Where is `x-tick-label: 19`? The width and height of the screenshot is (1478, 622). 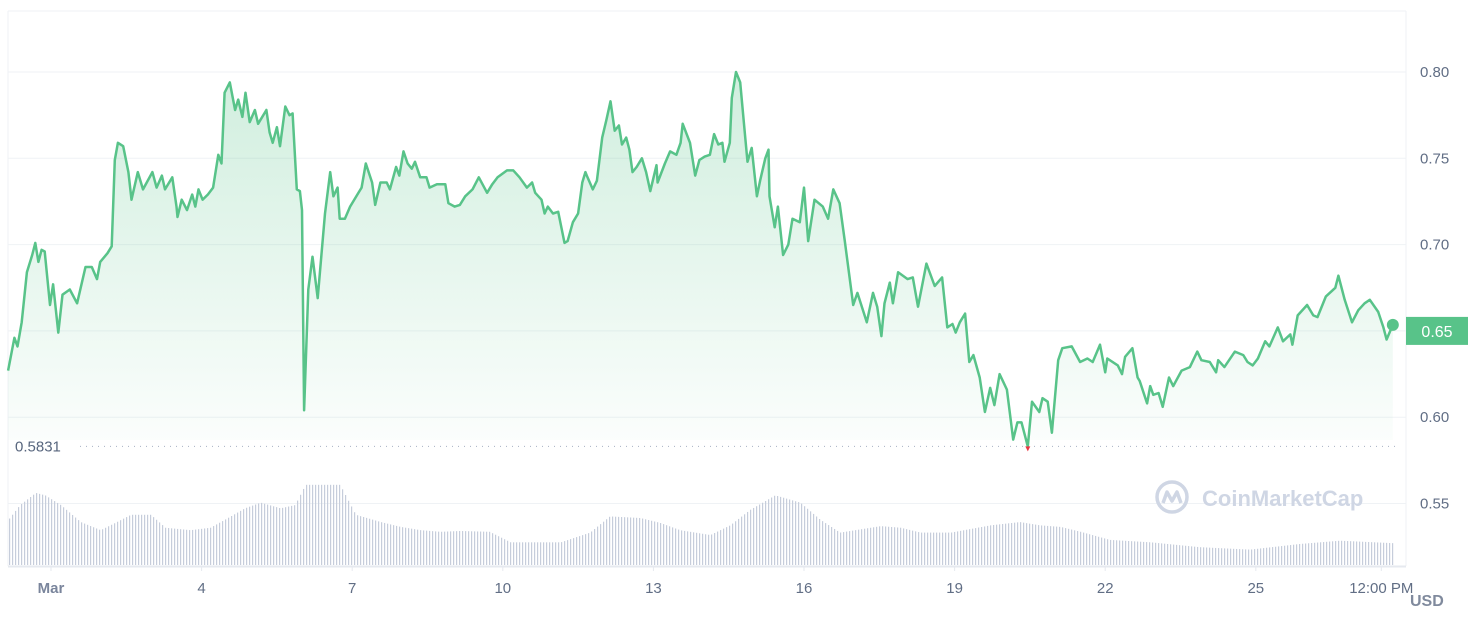
x-tick-label: 19 is located at coordinates (954, 588).